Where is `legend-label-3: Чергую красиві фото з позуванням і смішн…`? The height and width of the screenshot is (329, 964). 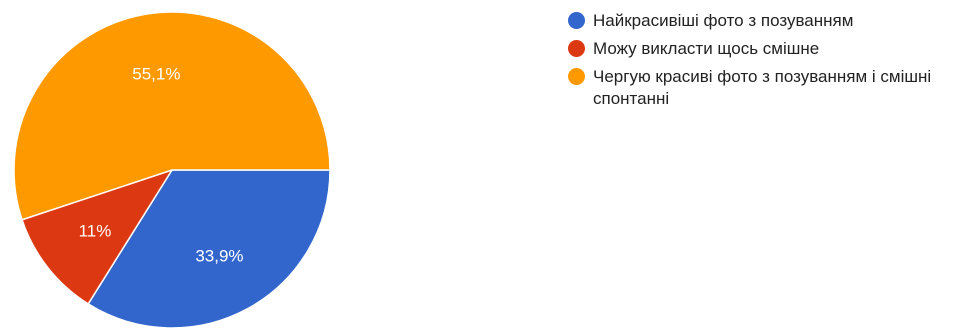 legend-label-3: Чергую красиві фото з позуванням і смішн… is located at coordinates (762, 87).